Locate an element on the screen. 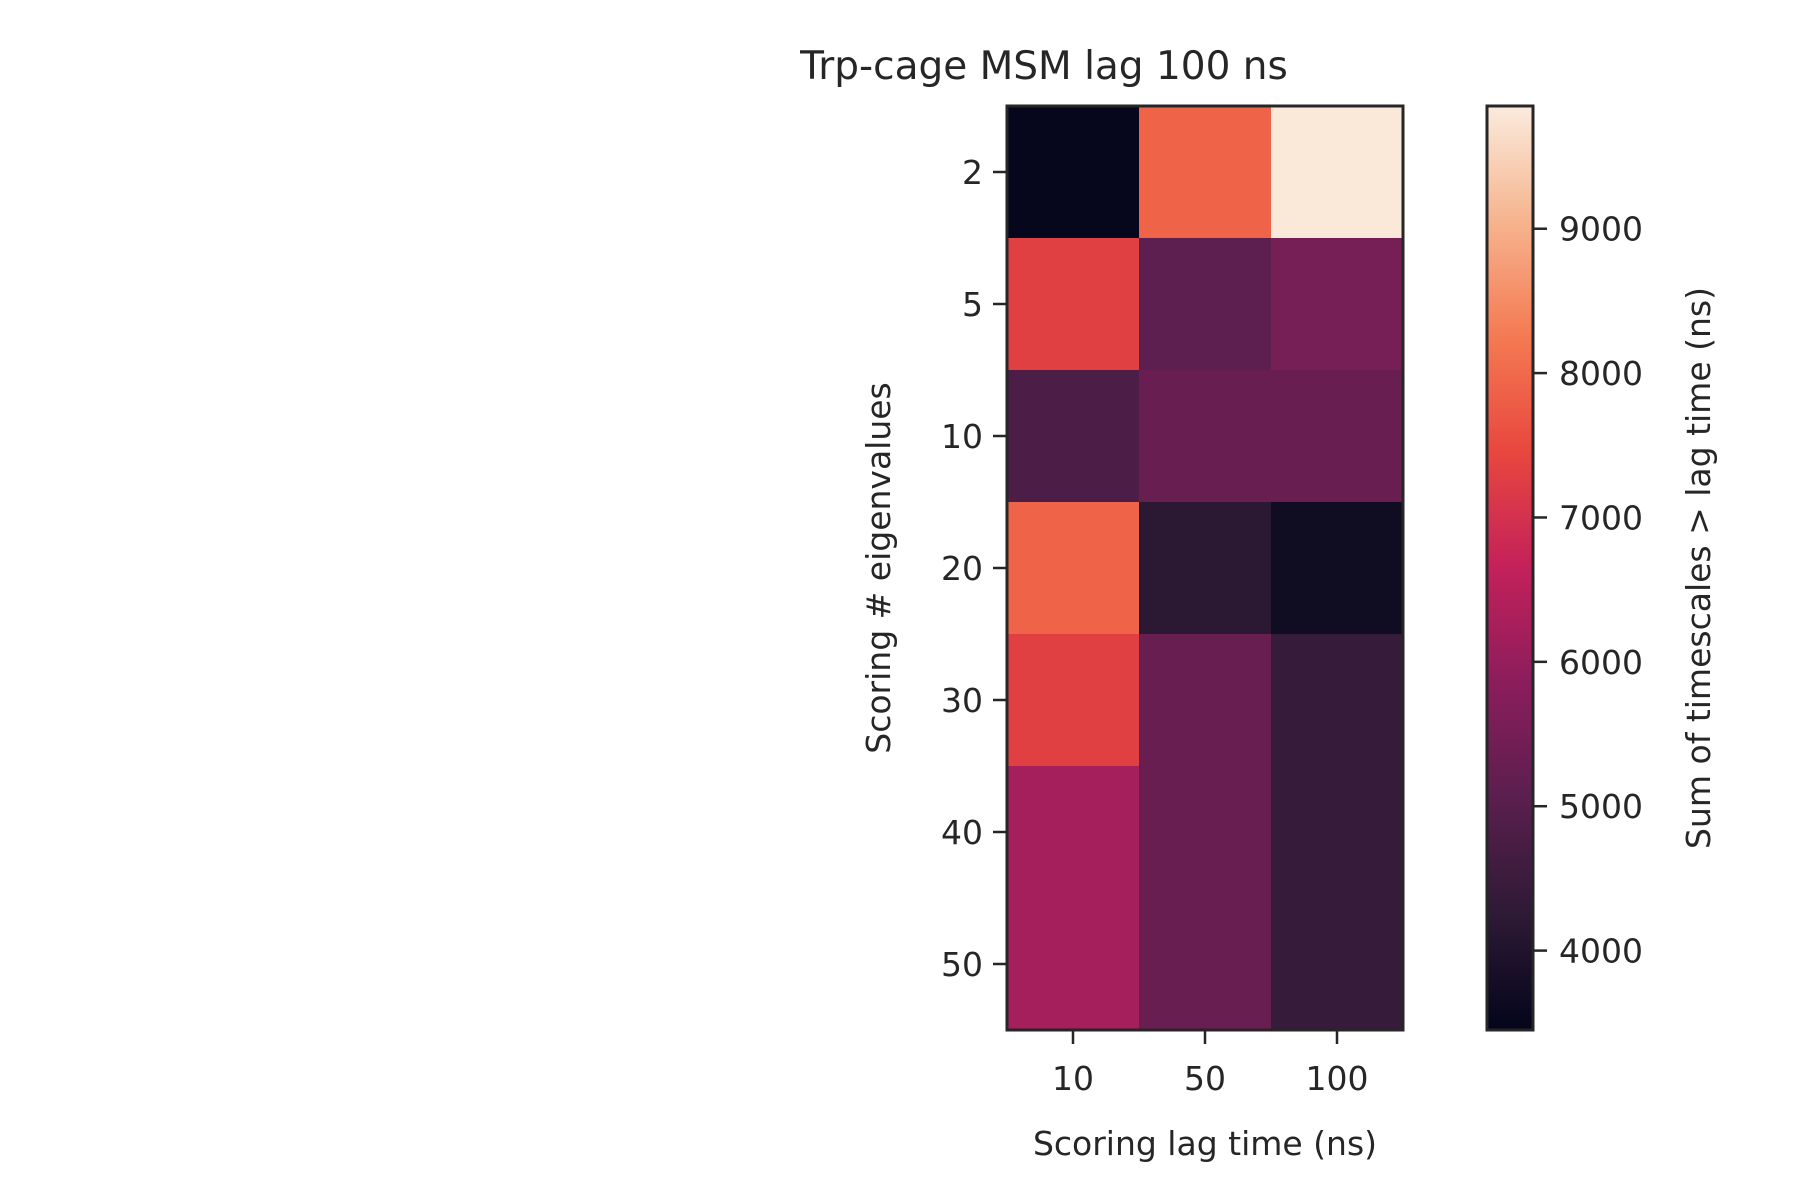 The height and width of the screenshot is (1200, 1800). x-axis-label: Scoring lag time (ns) is located at coordinates (1205, 1143).